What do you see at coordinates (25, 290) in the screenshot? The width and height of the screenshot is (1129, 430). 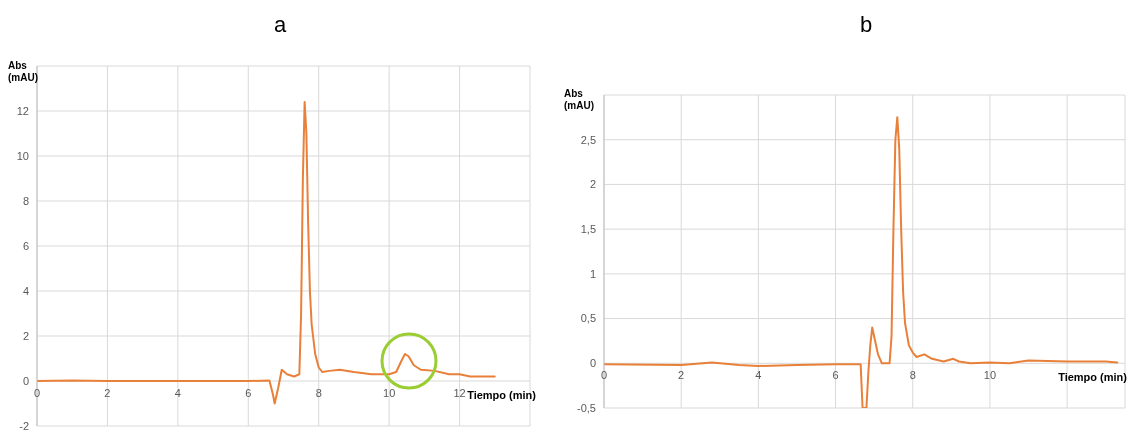 I see `y-tick-label: 4` at bounding box center [25, 290].